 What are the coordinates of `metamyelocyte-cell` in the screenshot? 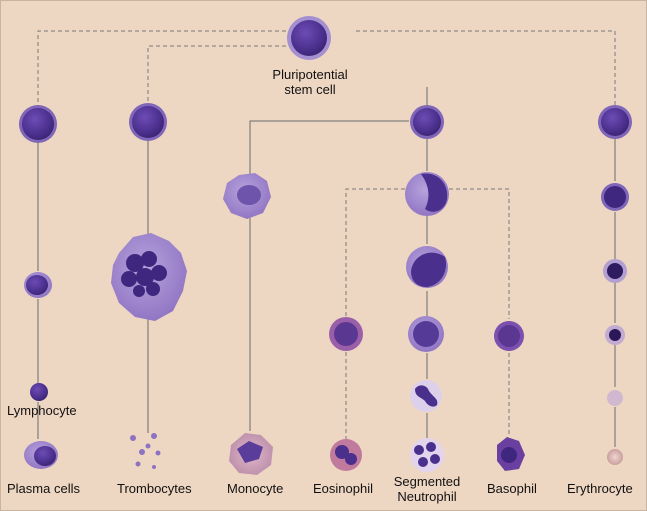 It's located at (426, 334).